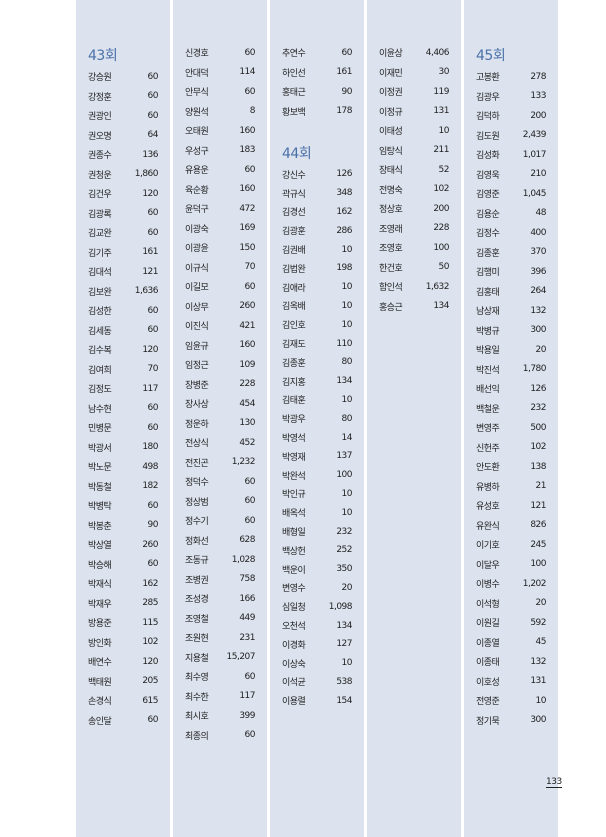 This screenshot has width=606, height=837. Describe the element at coordinates (391, 73) in the screenshot. I see `donor-name: 이재민` at that location.